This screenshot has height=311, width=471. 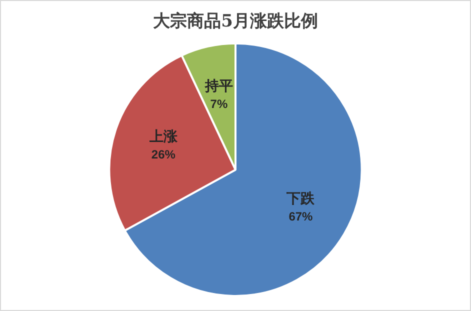 What do you see at coordinates (301, 217) in the screenshot?
I see `data-label: 67%` at bounding box center [301, 217].